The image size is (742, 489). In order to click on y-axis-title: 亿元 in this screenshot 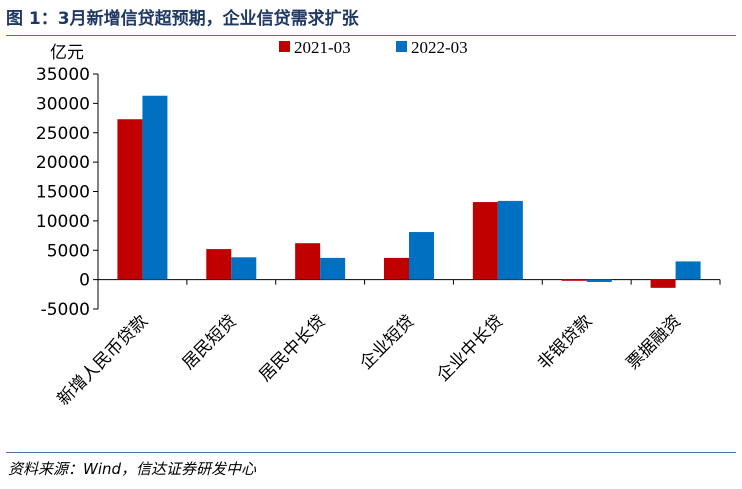, I will do `click(67, 53)`.